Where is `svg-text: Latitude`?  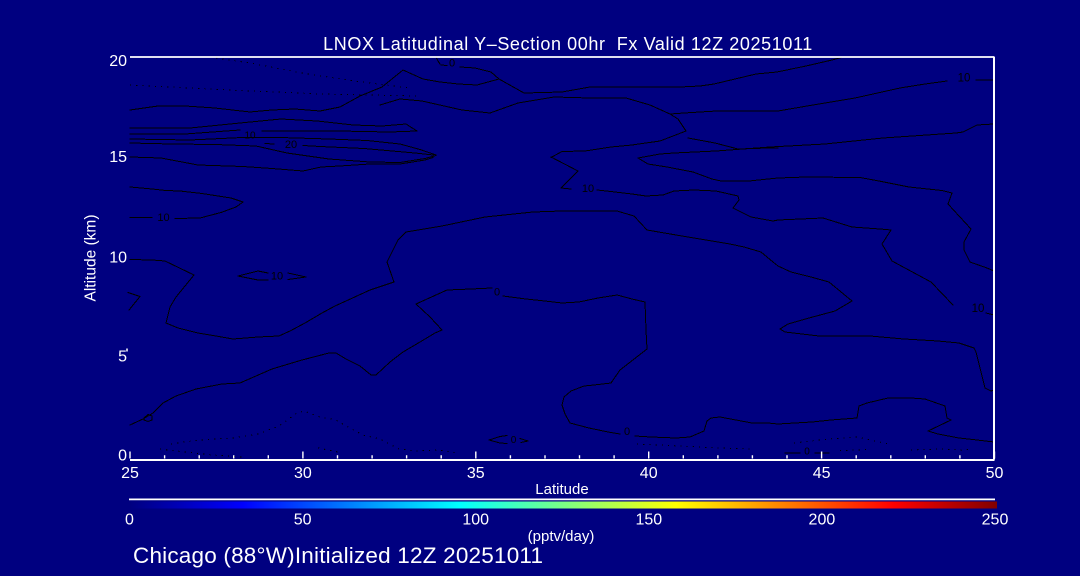 svg-text: Latitude is located at coordinates (561, 489).